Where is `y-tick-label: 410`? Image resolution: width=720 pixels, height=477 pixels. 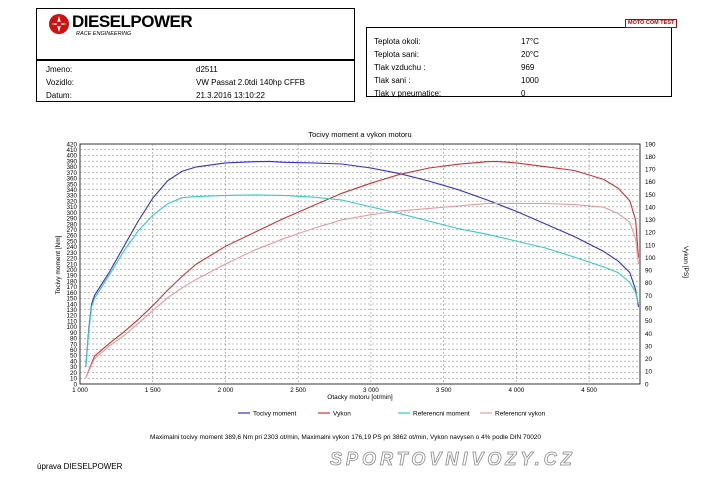 y-tick-label: 410 is located at coordinates (71, 150).